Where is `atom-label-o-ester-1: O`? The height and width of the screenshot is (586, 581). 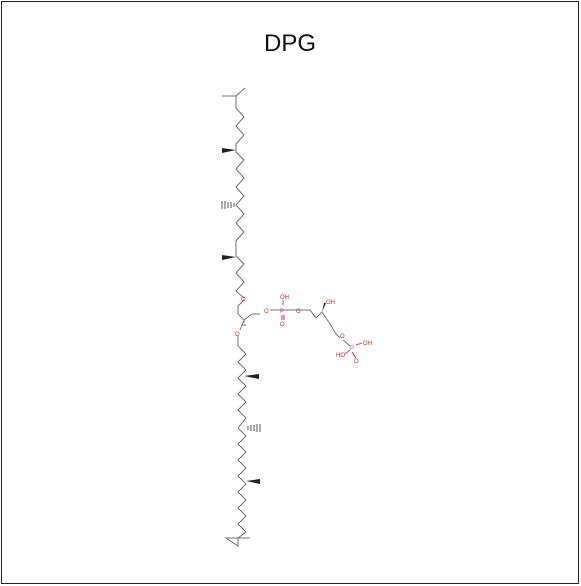 atom-label-o-ester-1: O is located at coordinates (266, 312).